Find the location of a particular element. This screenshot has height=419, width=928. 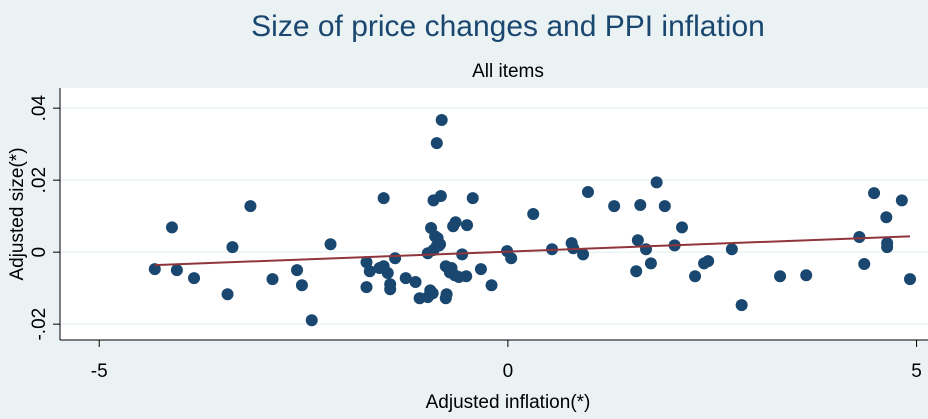

x-tick-label: -5 is located at coordinates (99, 371).